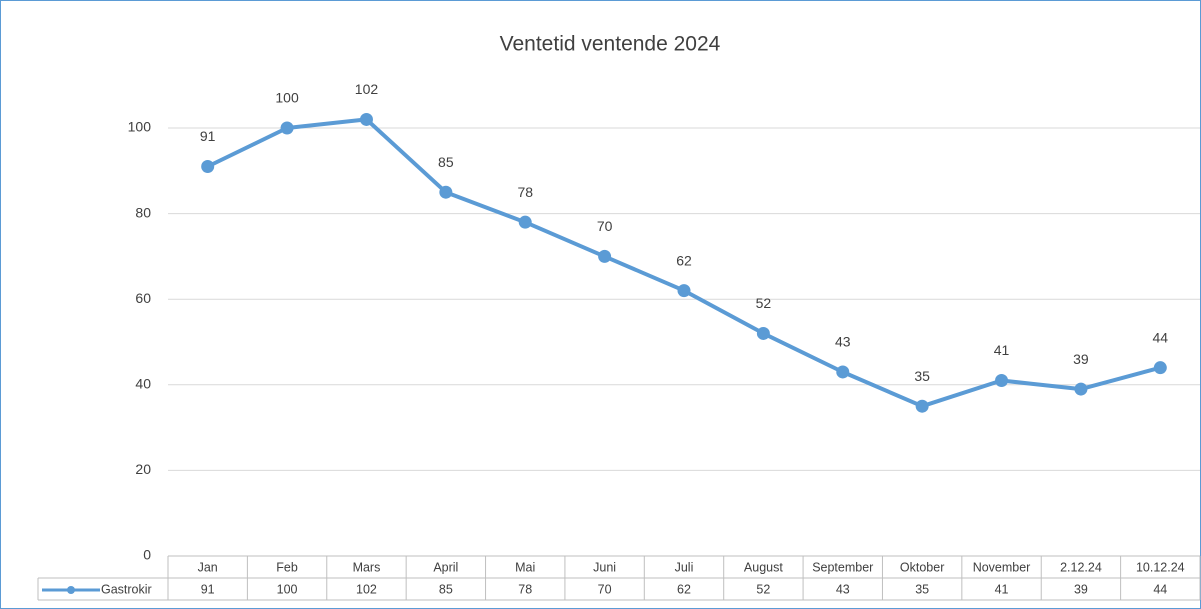  I want to click on table-value: 100, so click(287, 589).